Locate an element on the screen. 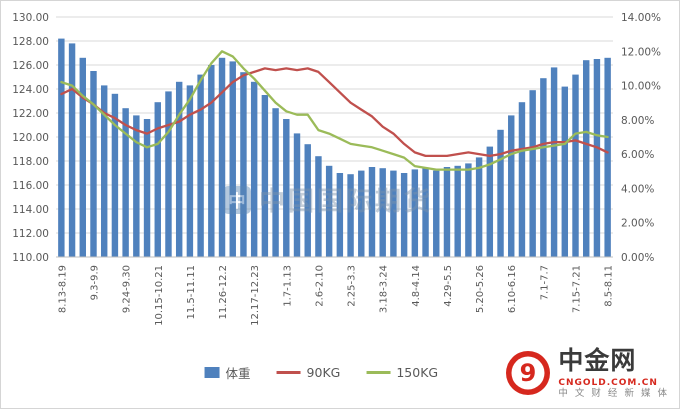 Image resolution: width=680 pixels, height=409 pixels. svg-text: 9.24-9.30 is located at coordinates (127, 289).